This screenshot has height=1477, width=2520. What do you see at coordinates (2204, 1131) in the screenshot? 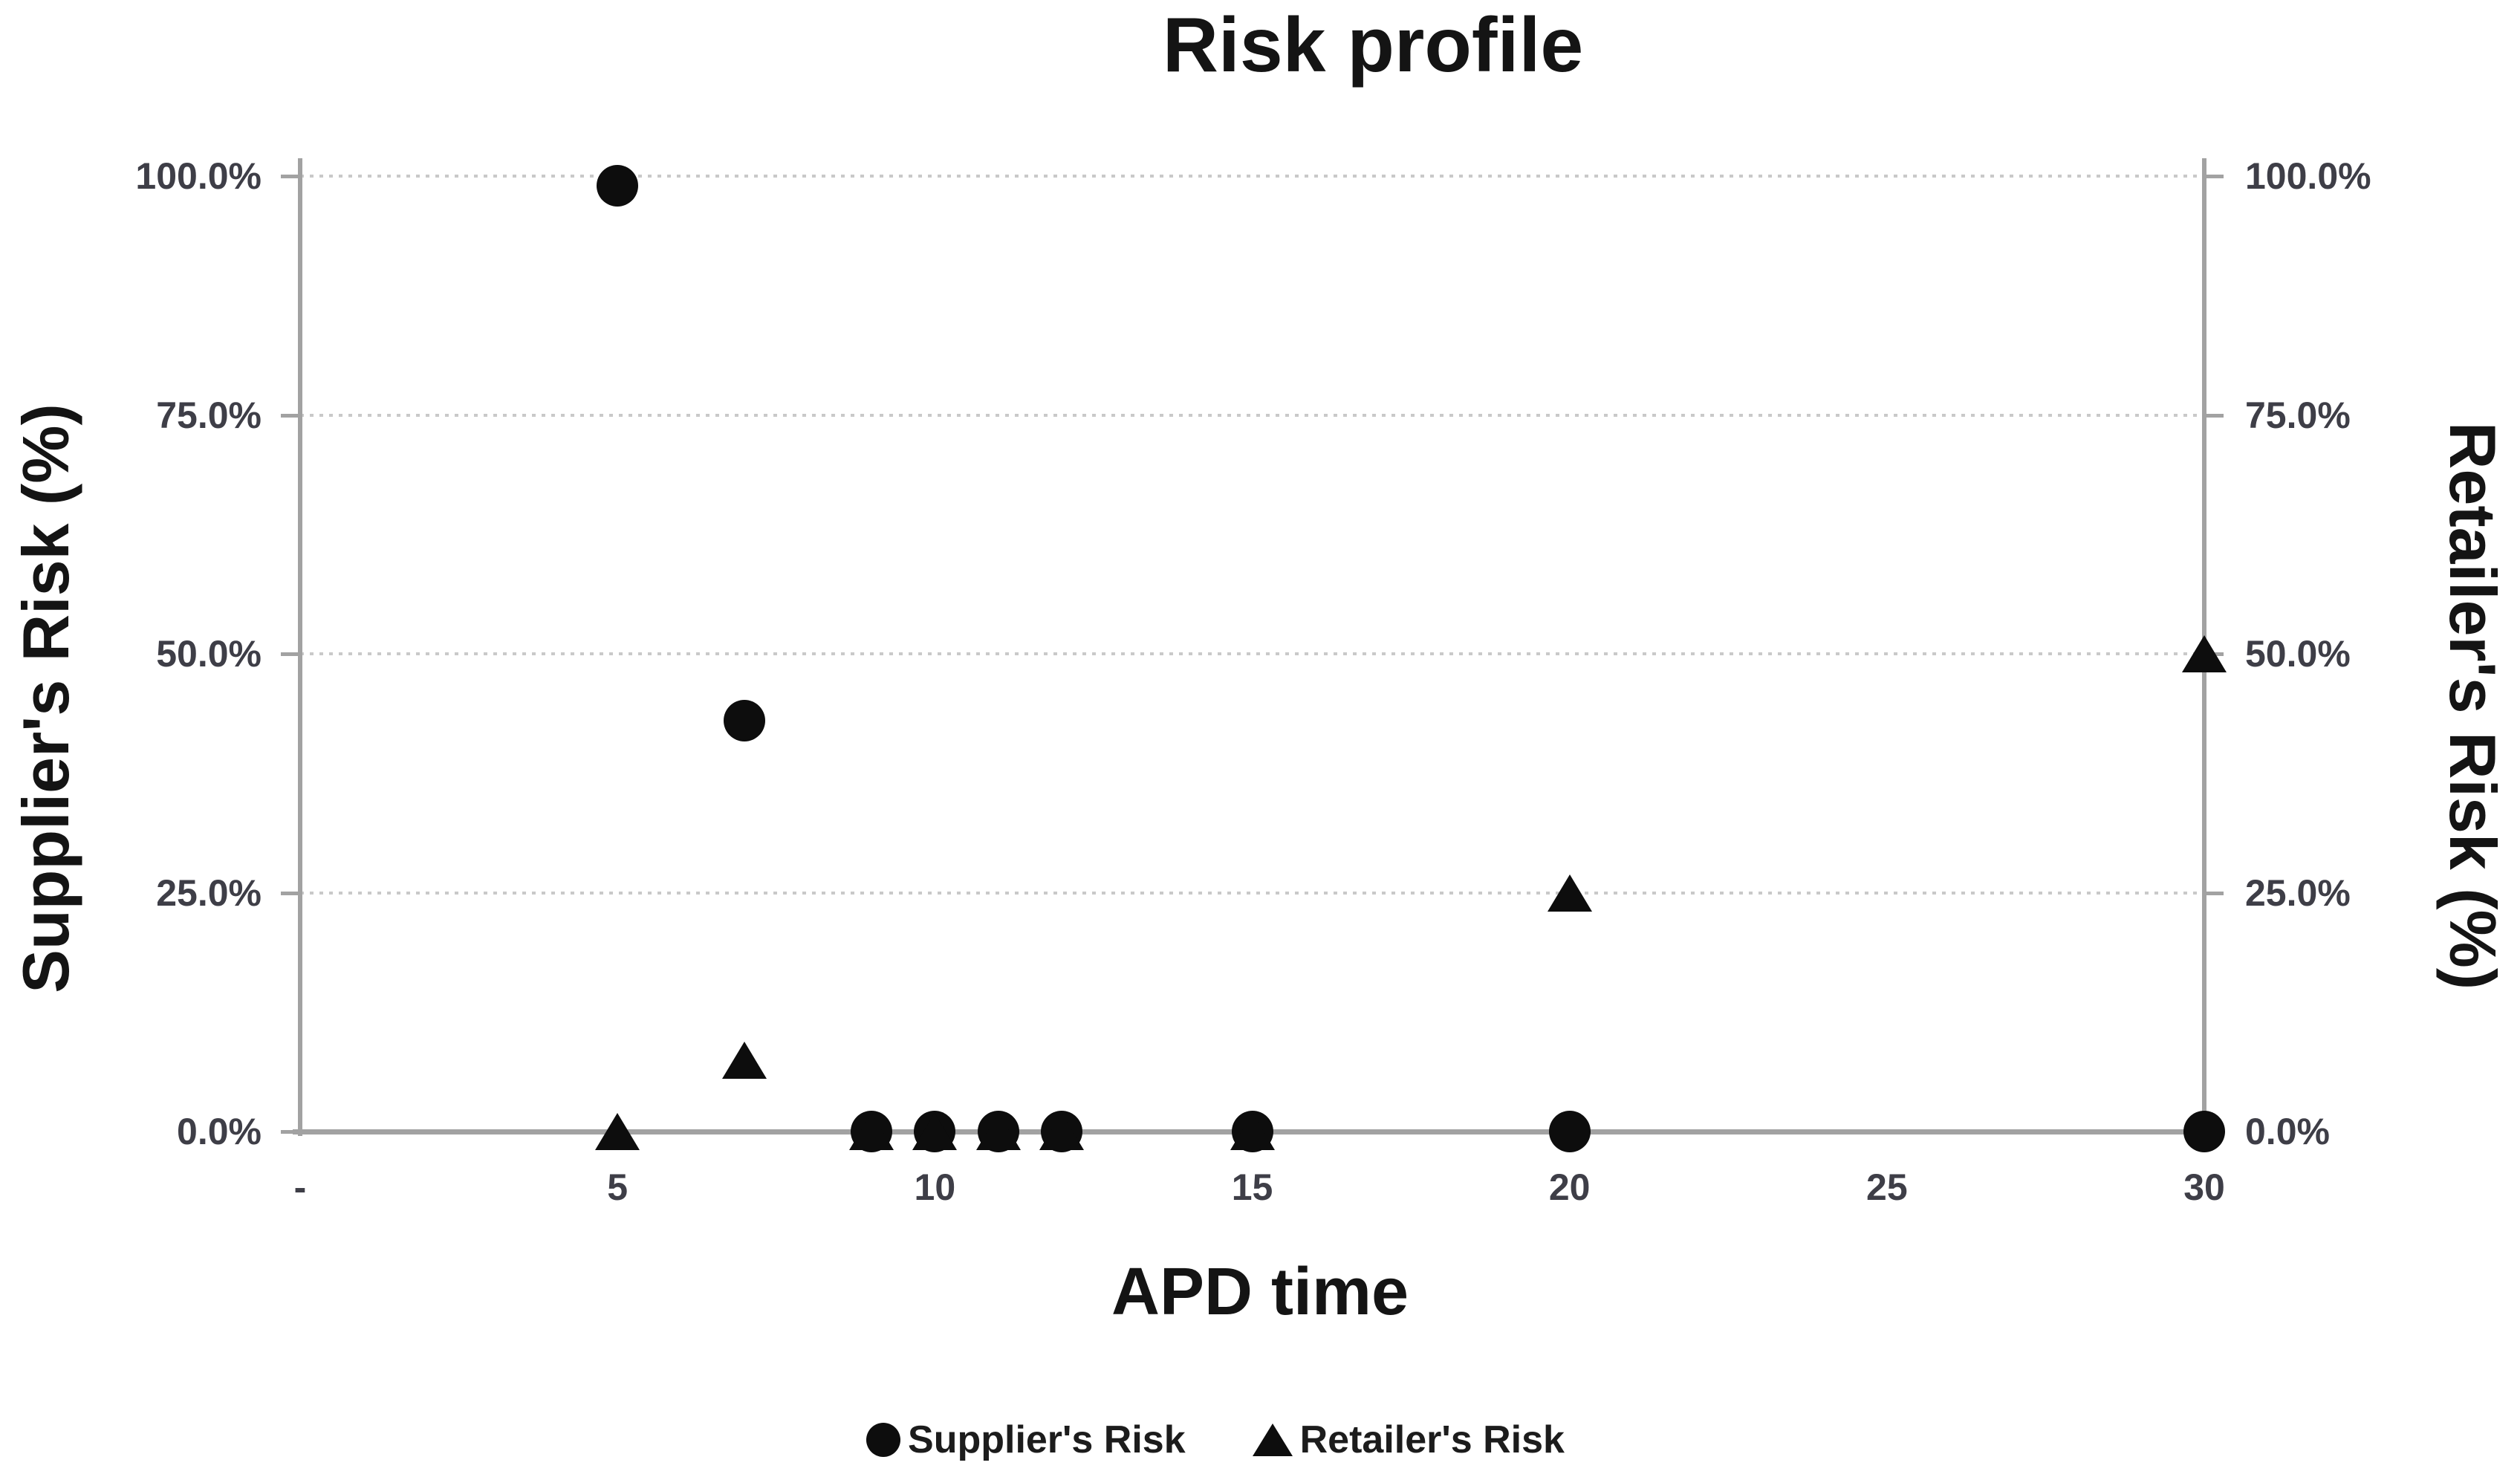
I see `point-suppliers-risk-x30` at bounding box center [2204, 1131].